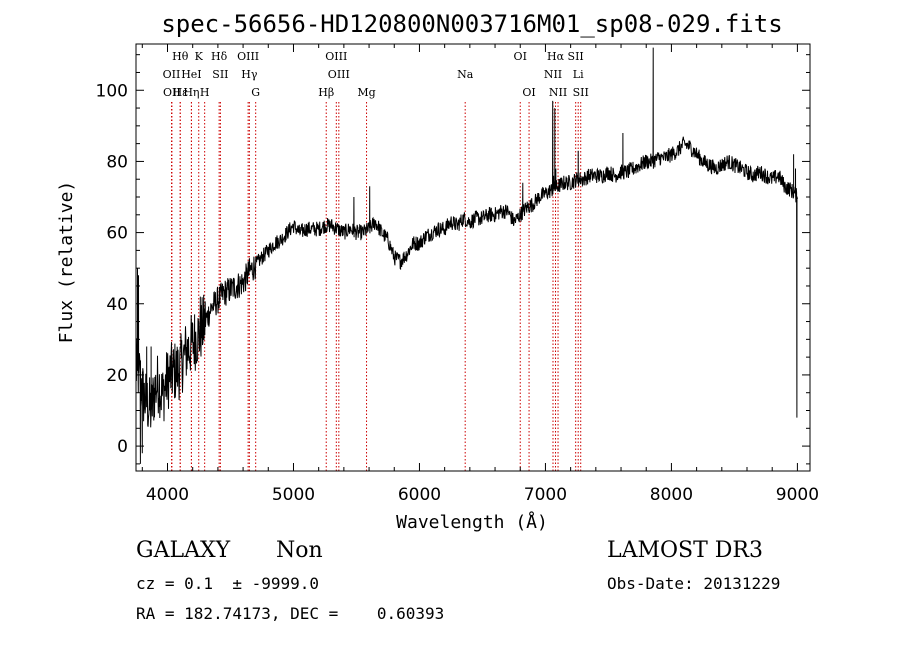 Image resolution: width=900 pixels, height=649 pixels. What do you see at coordinates (191, 74) in the screenshot?
I see `marker-label-4: HeI` at bounding box center [191, 74].